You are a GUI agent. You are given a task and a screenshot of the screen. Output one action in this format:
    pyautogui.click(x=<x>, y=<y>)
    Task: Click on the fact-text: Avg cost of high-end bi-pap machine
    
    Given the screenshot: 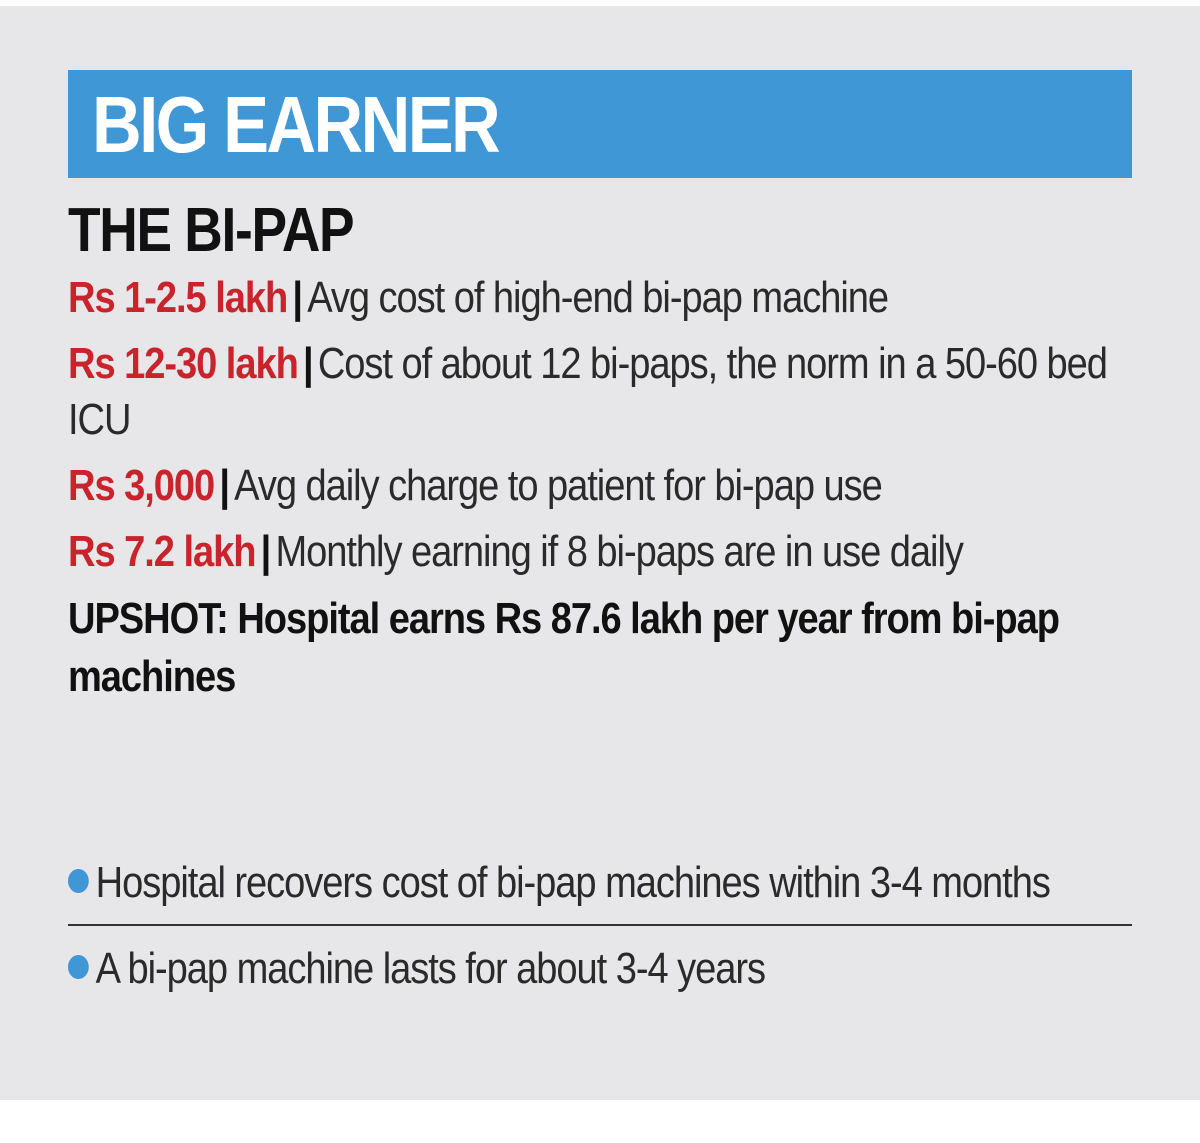 What is the action you would take?
    pyautogui.click(x=598, y=297)
    